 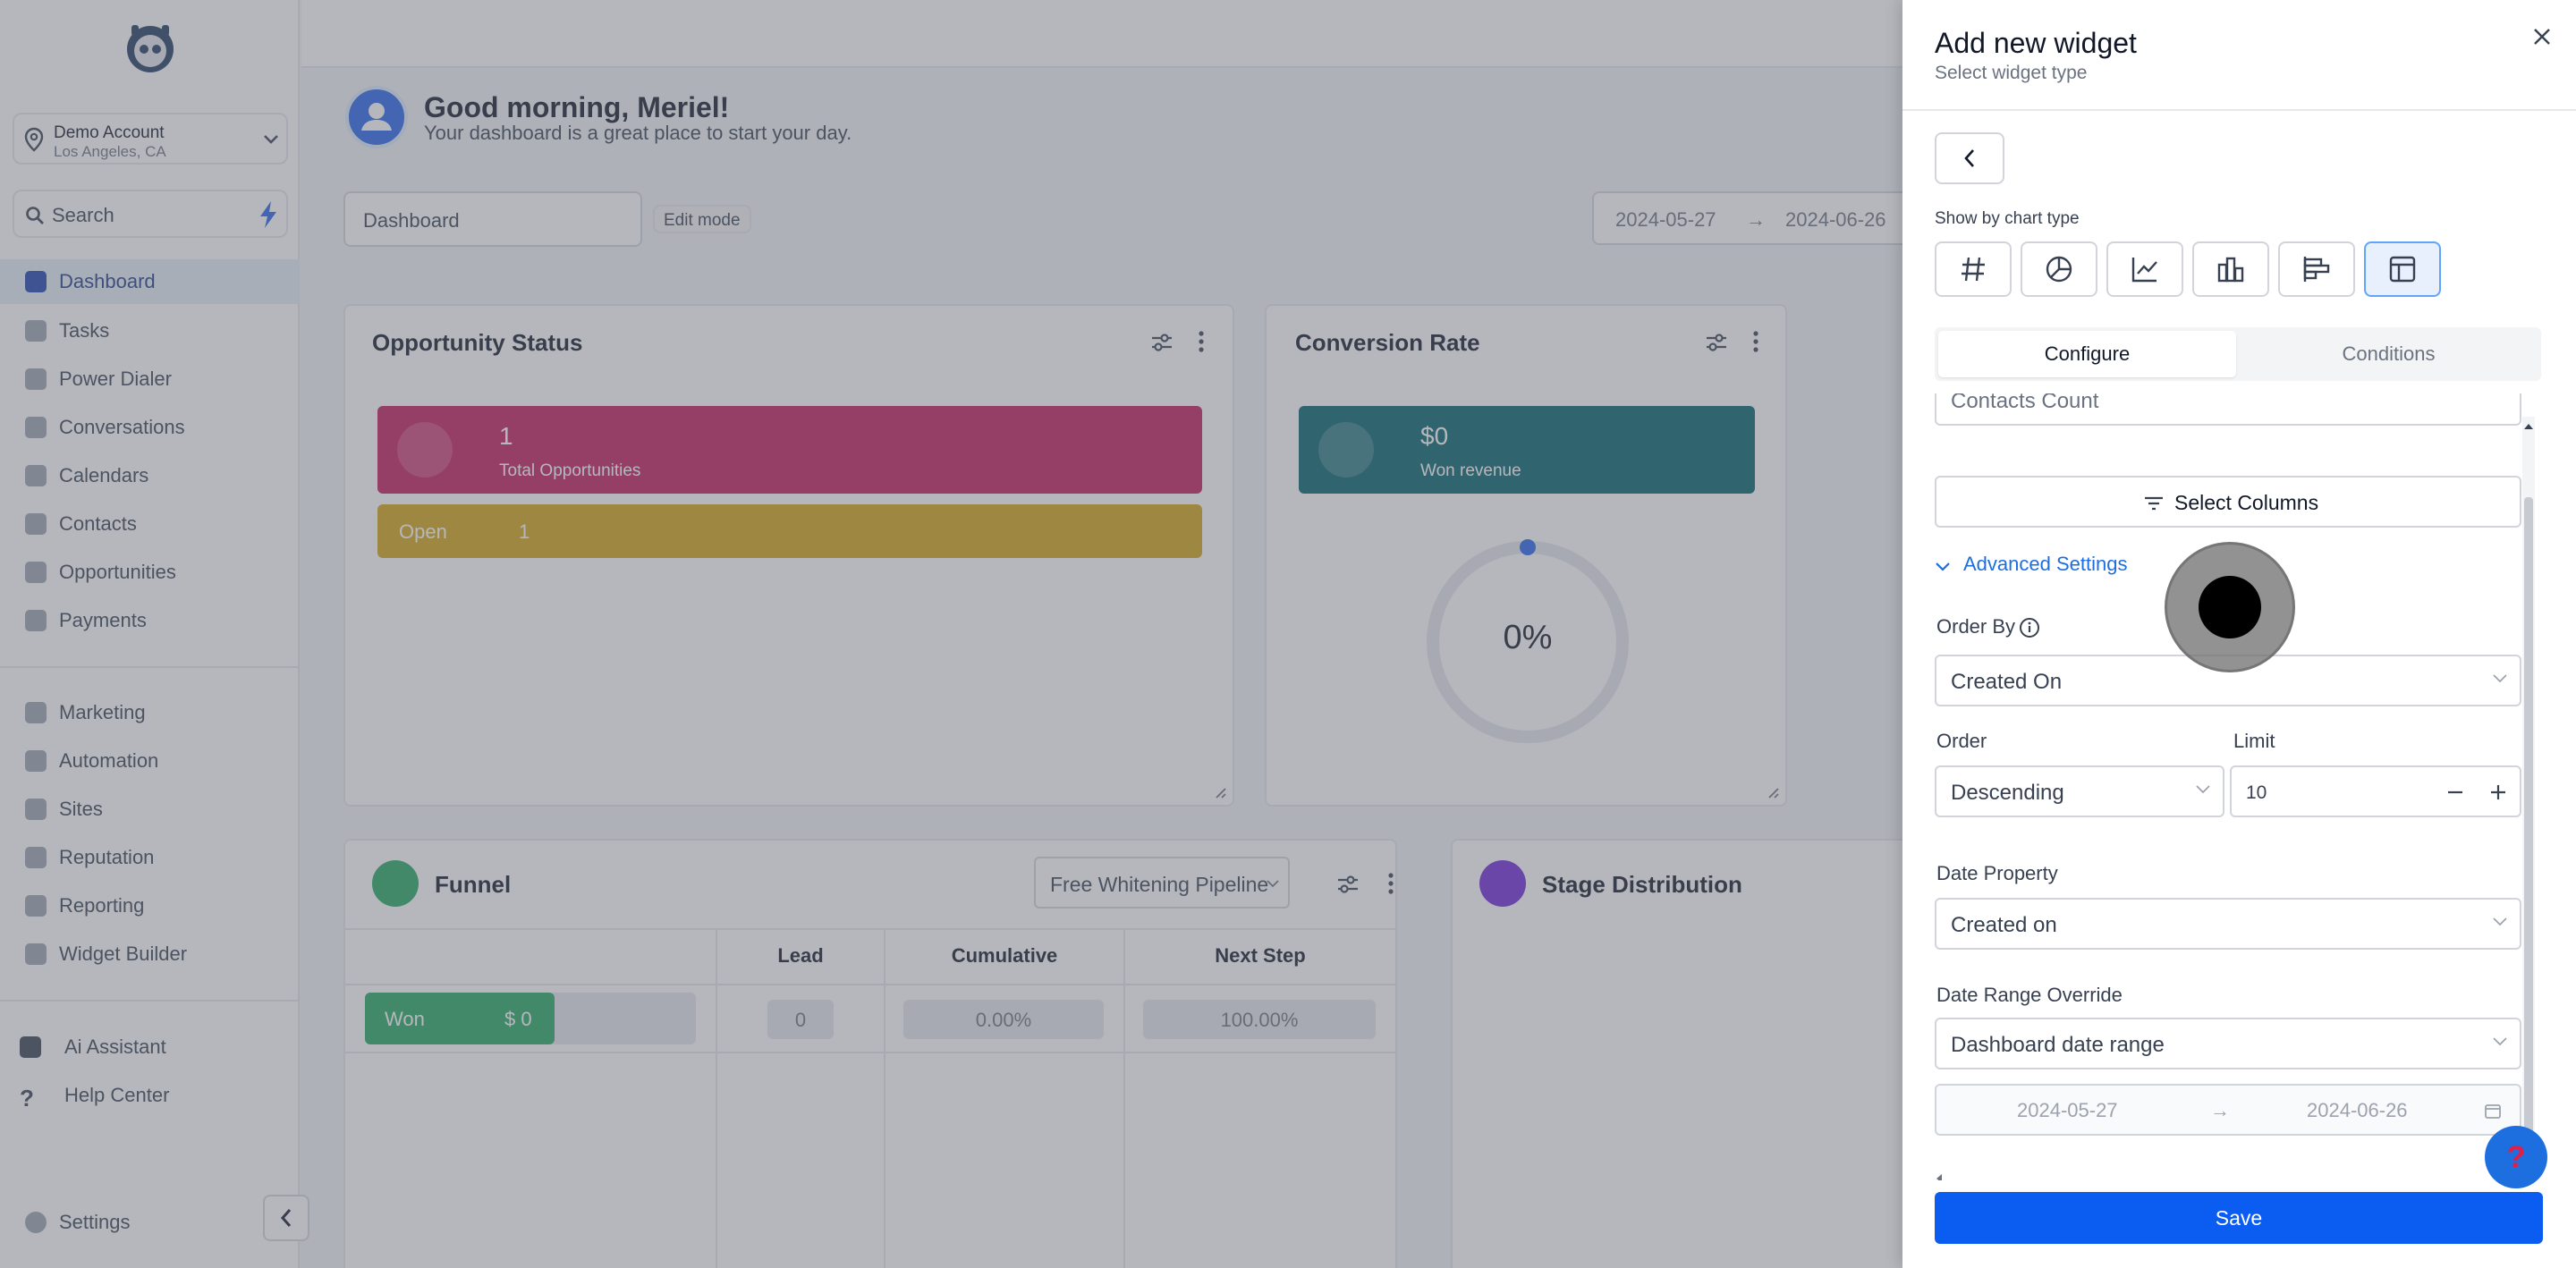 What do you see at coordinates (115, 379) in the screenshot?
I see `sidebar-item-label: Power Dialer` at bounding box center [115, 379].